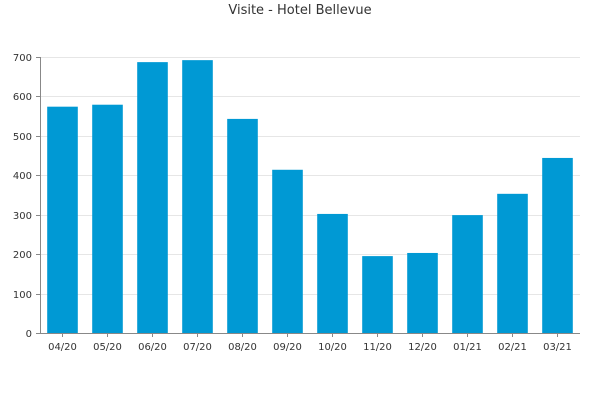 The image size is (600, 400). I want to click on x-tick-label: 07/20, so click(197, 347).